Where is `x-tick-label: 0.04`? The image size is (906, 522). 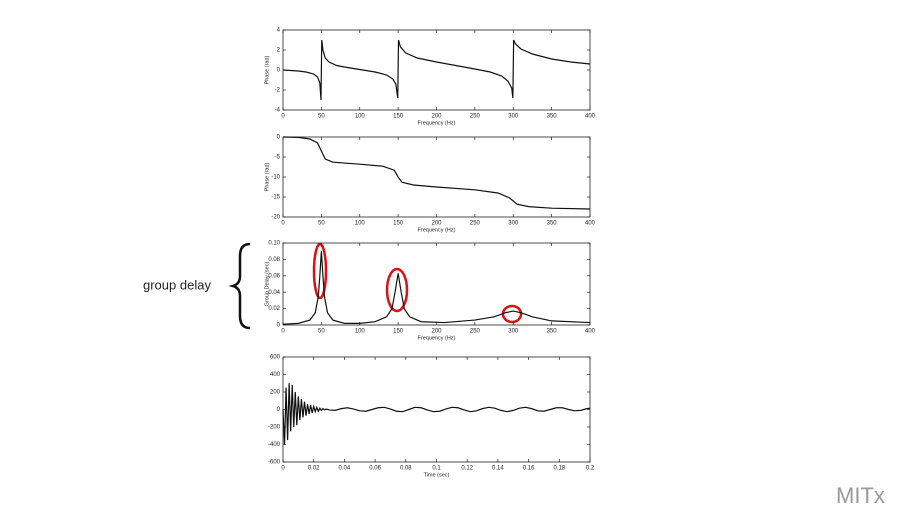
x-tick-label: 0.04 is located at coordinates (345, 469).